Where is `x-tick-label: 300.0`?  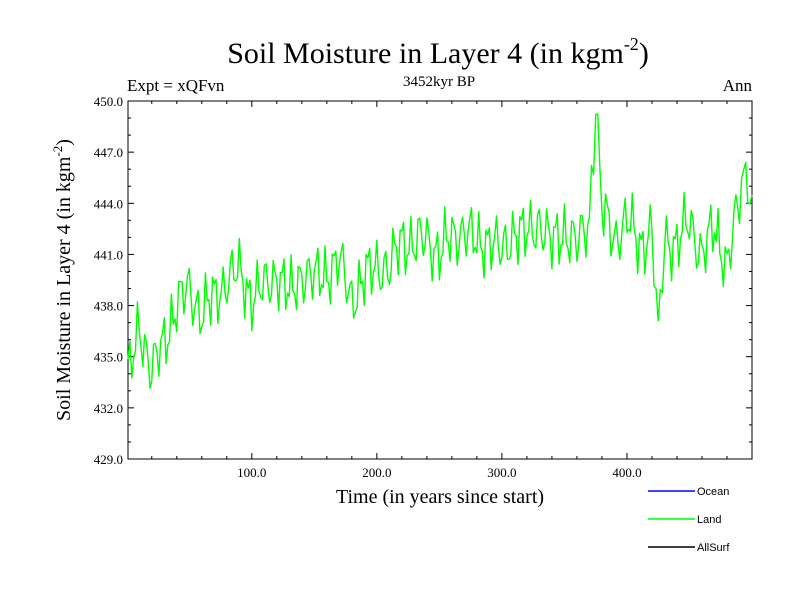
x-tick-label: 300.0 is located at coordinates (501, 472).